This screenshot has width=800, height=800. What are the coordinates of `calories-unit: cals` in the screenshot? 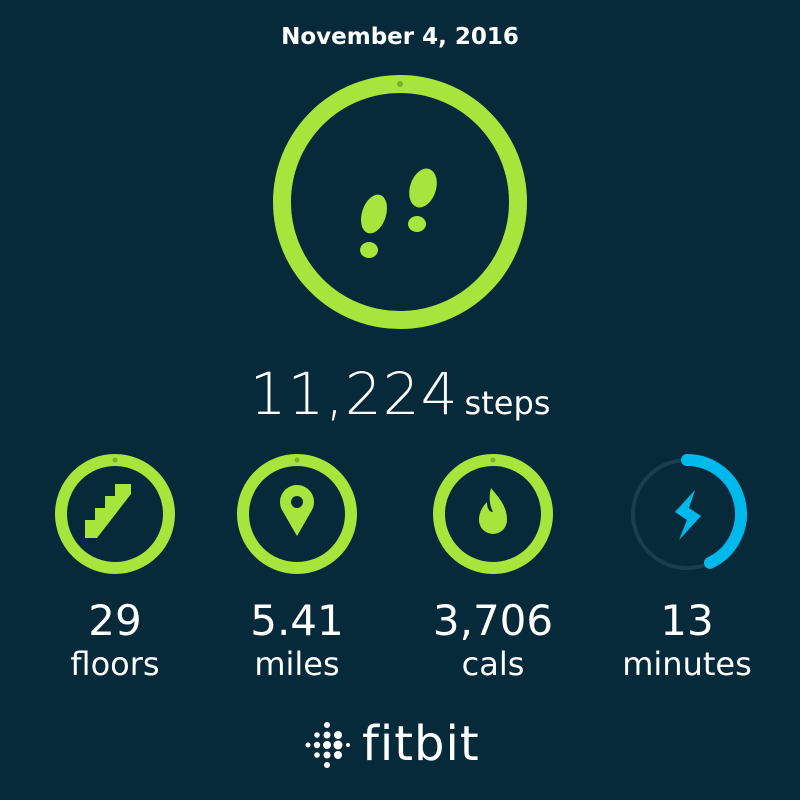 It's located at (493, 664).